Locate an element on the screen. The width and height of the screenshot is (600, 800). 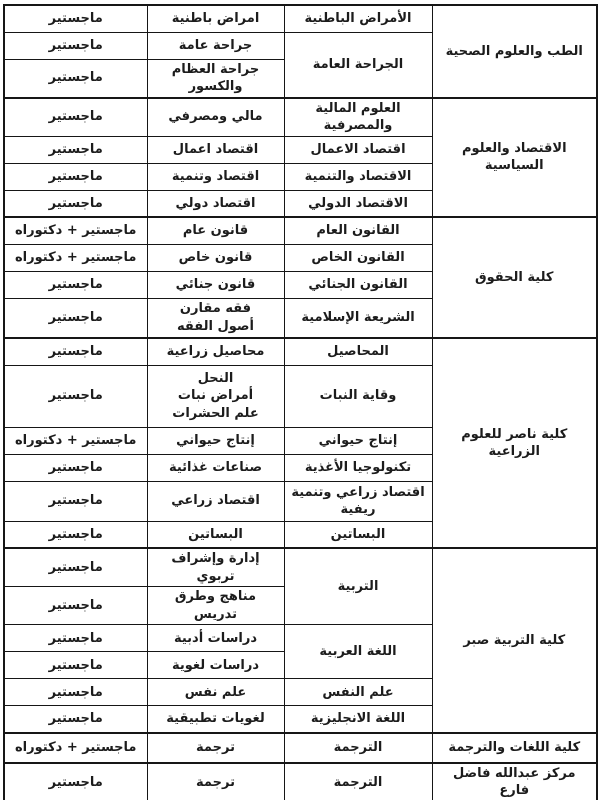
specialization-cell: جراحة العظام والكسور is located at coordinates (215, 78).